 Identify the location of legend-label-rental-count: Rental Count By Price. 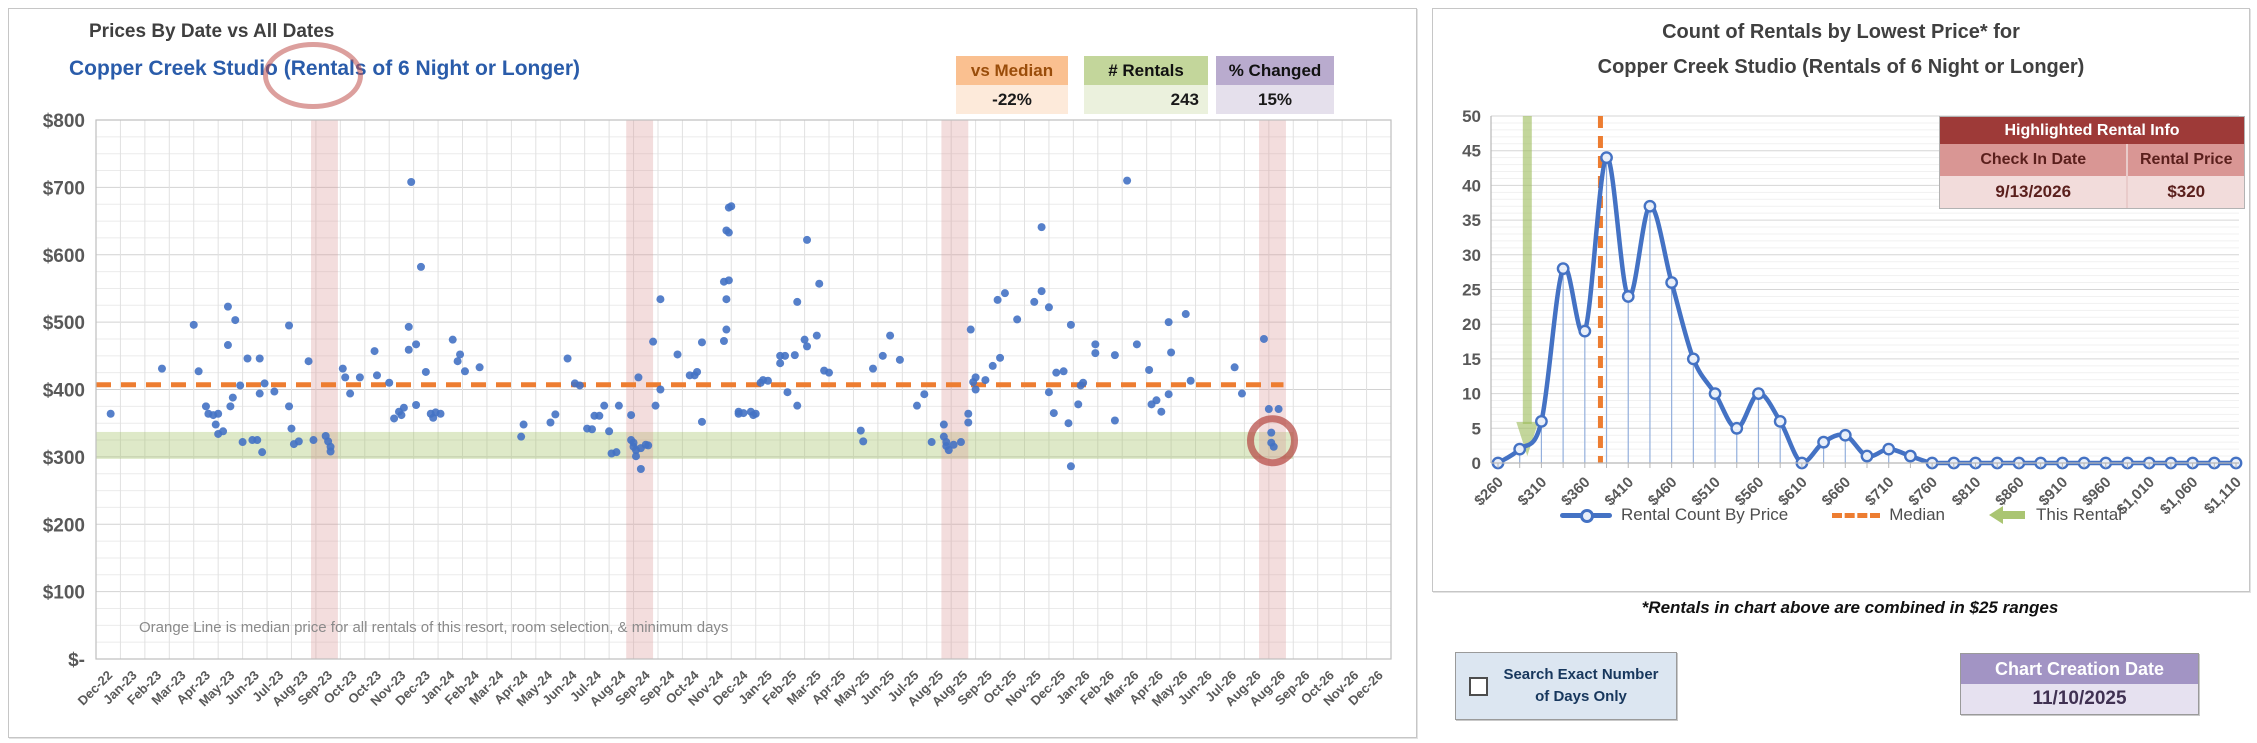
(1705, 514).